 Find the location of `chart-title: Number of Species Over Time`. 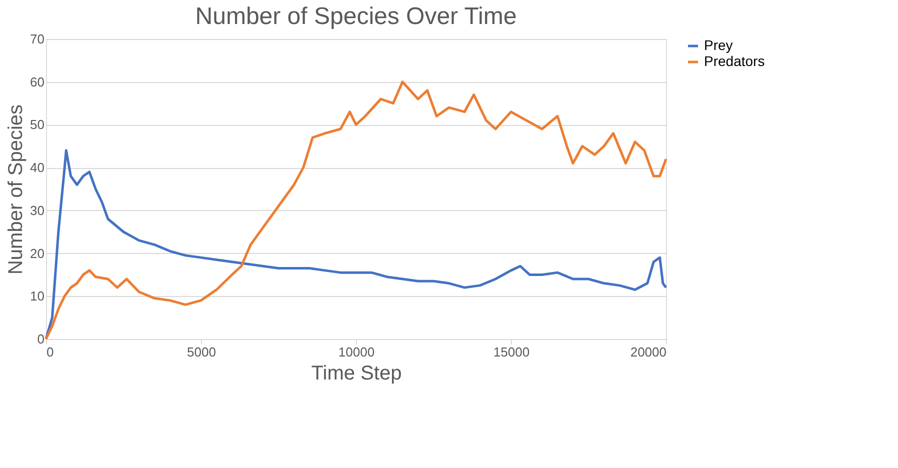

chart-title: Number of Species Over Time is located at coordinates (356, 16).